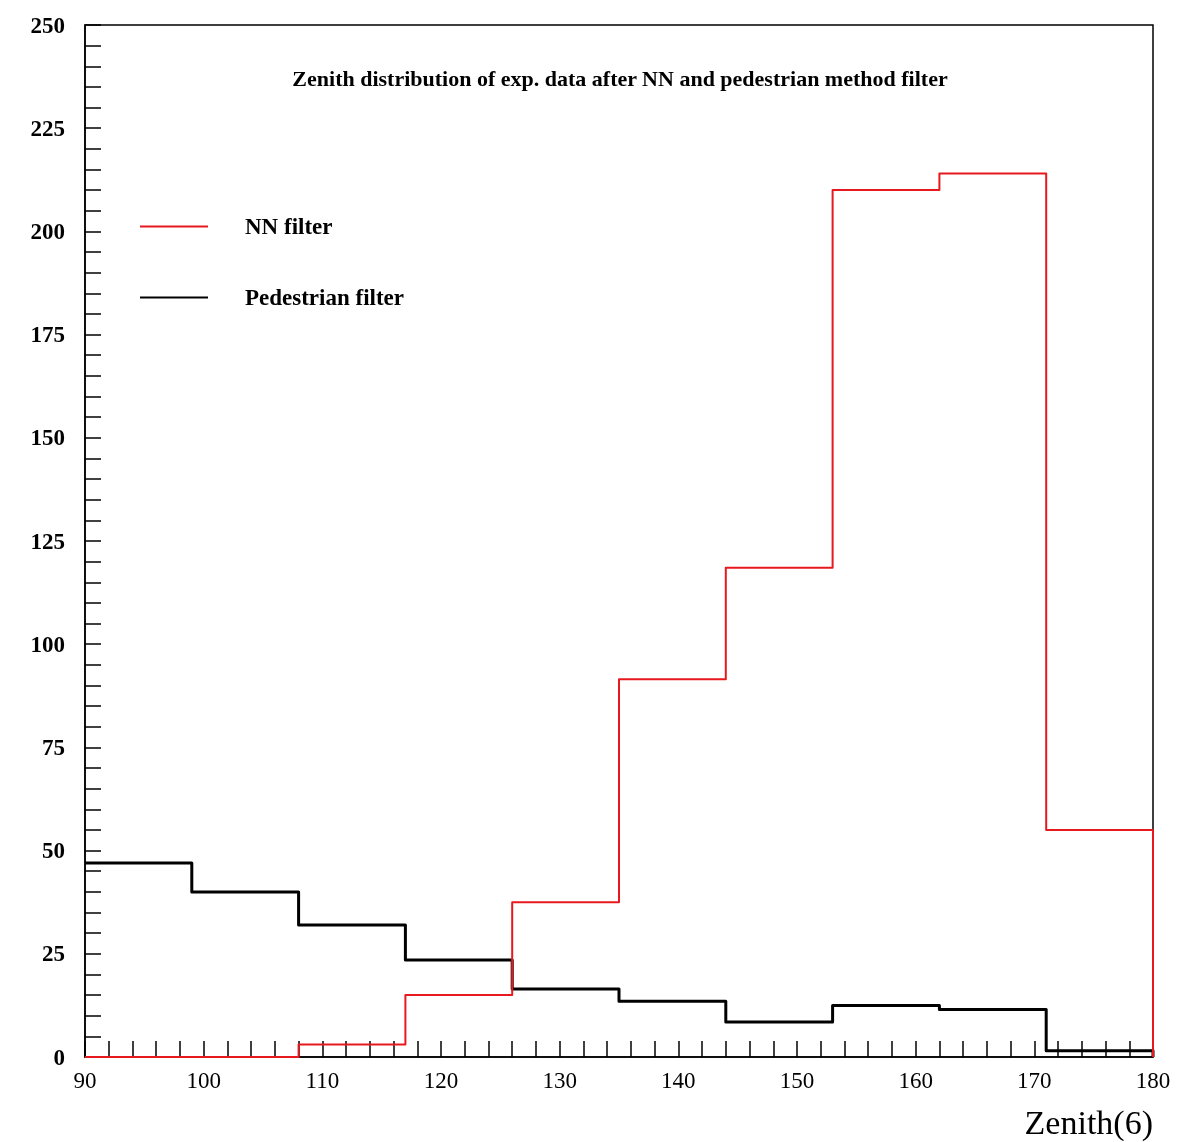 Image resolution: width=1179 pixels, height=1142 pixels. What do you see at coordinates (47, 644) in the screenshot?
I see `y-tick-label: 100` at bounding box center [47, 644].